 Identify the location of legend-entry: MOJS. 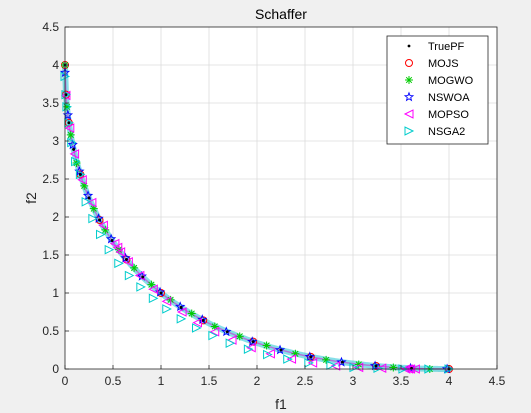
(432, 64).